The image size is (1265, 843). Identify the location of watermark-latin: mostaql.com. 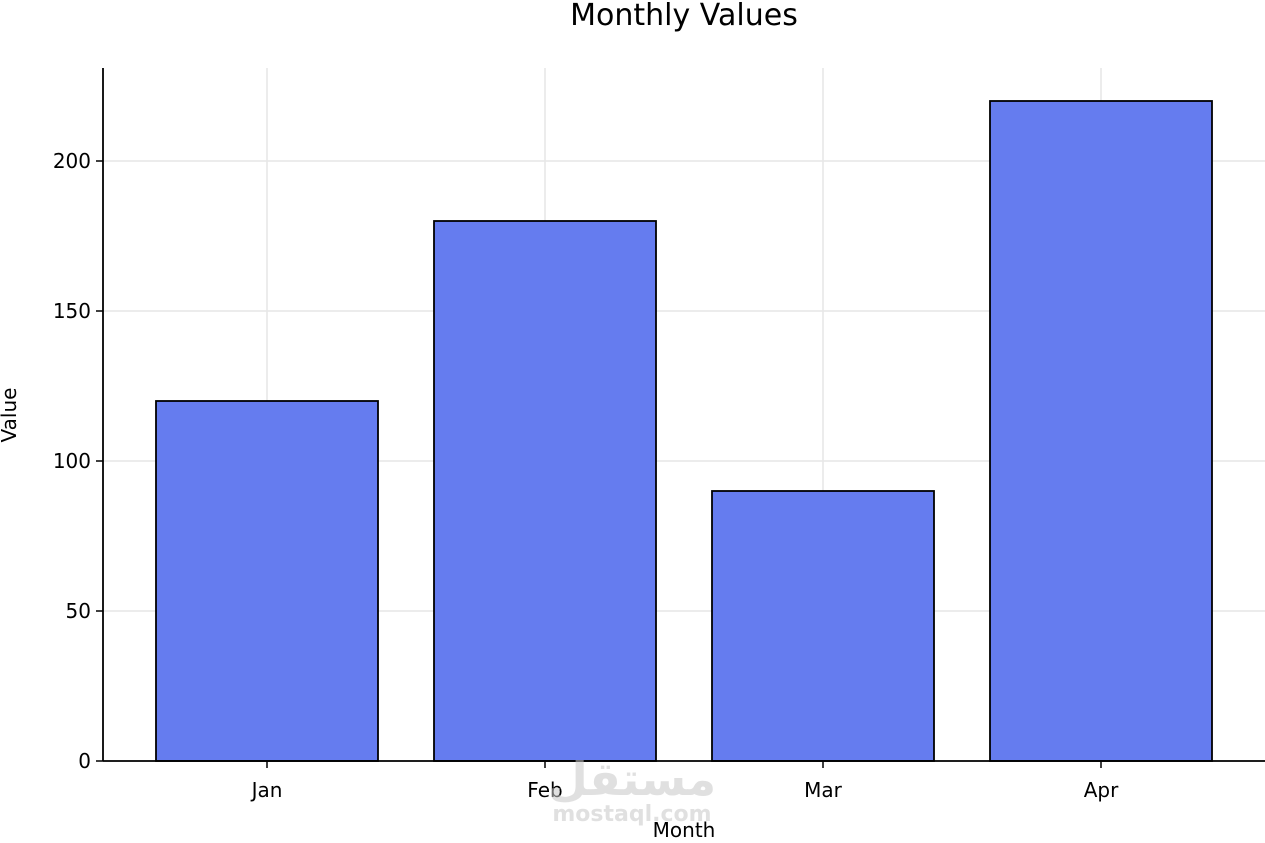
(631, 814).